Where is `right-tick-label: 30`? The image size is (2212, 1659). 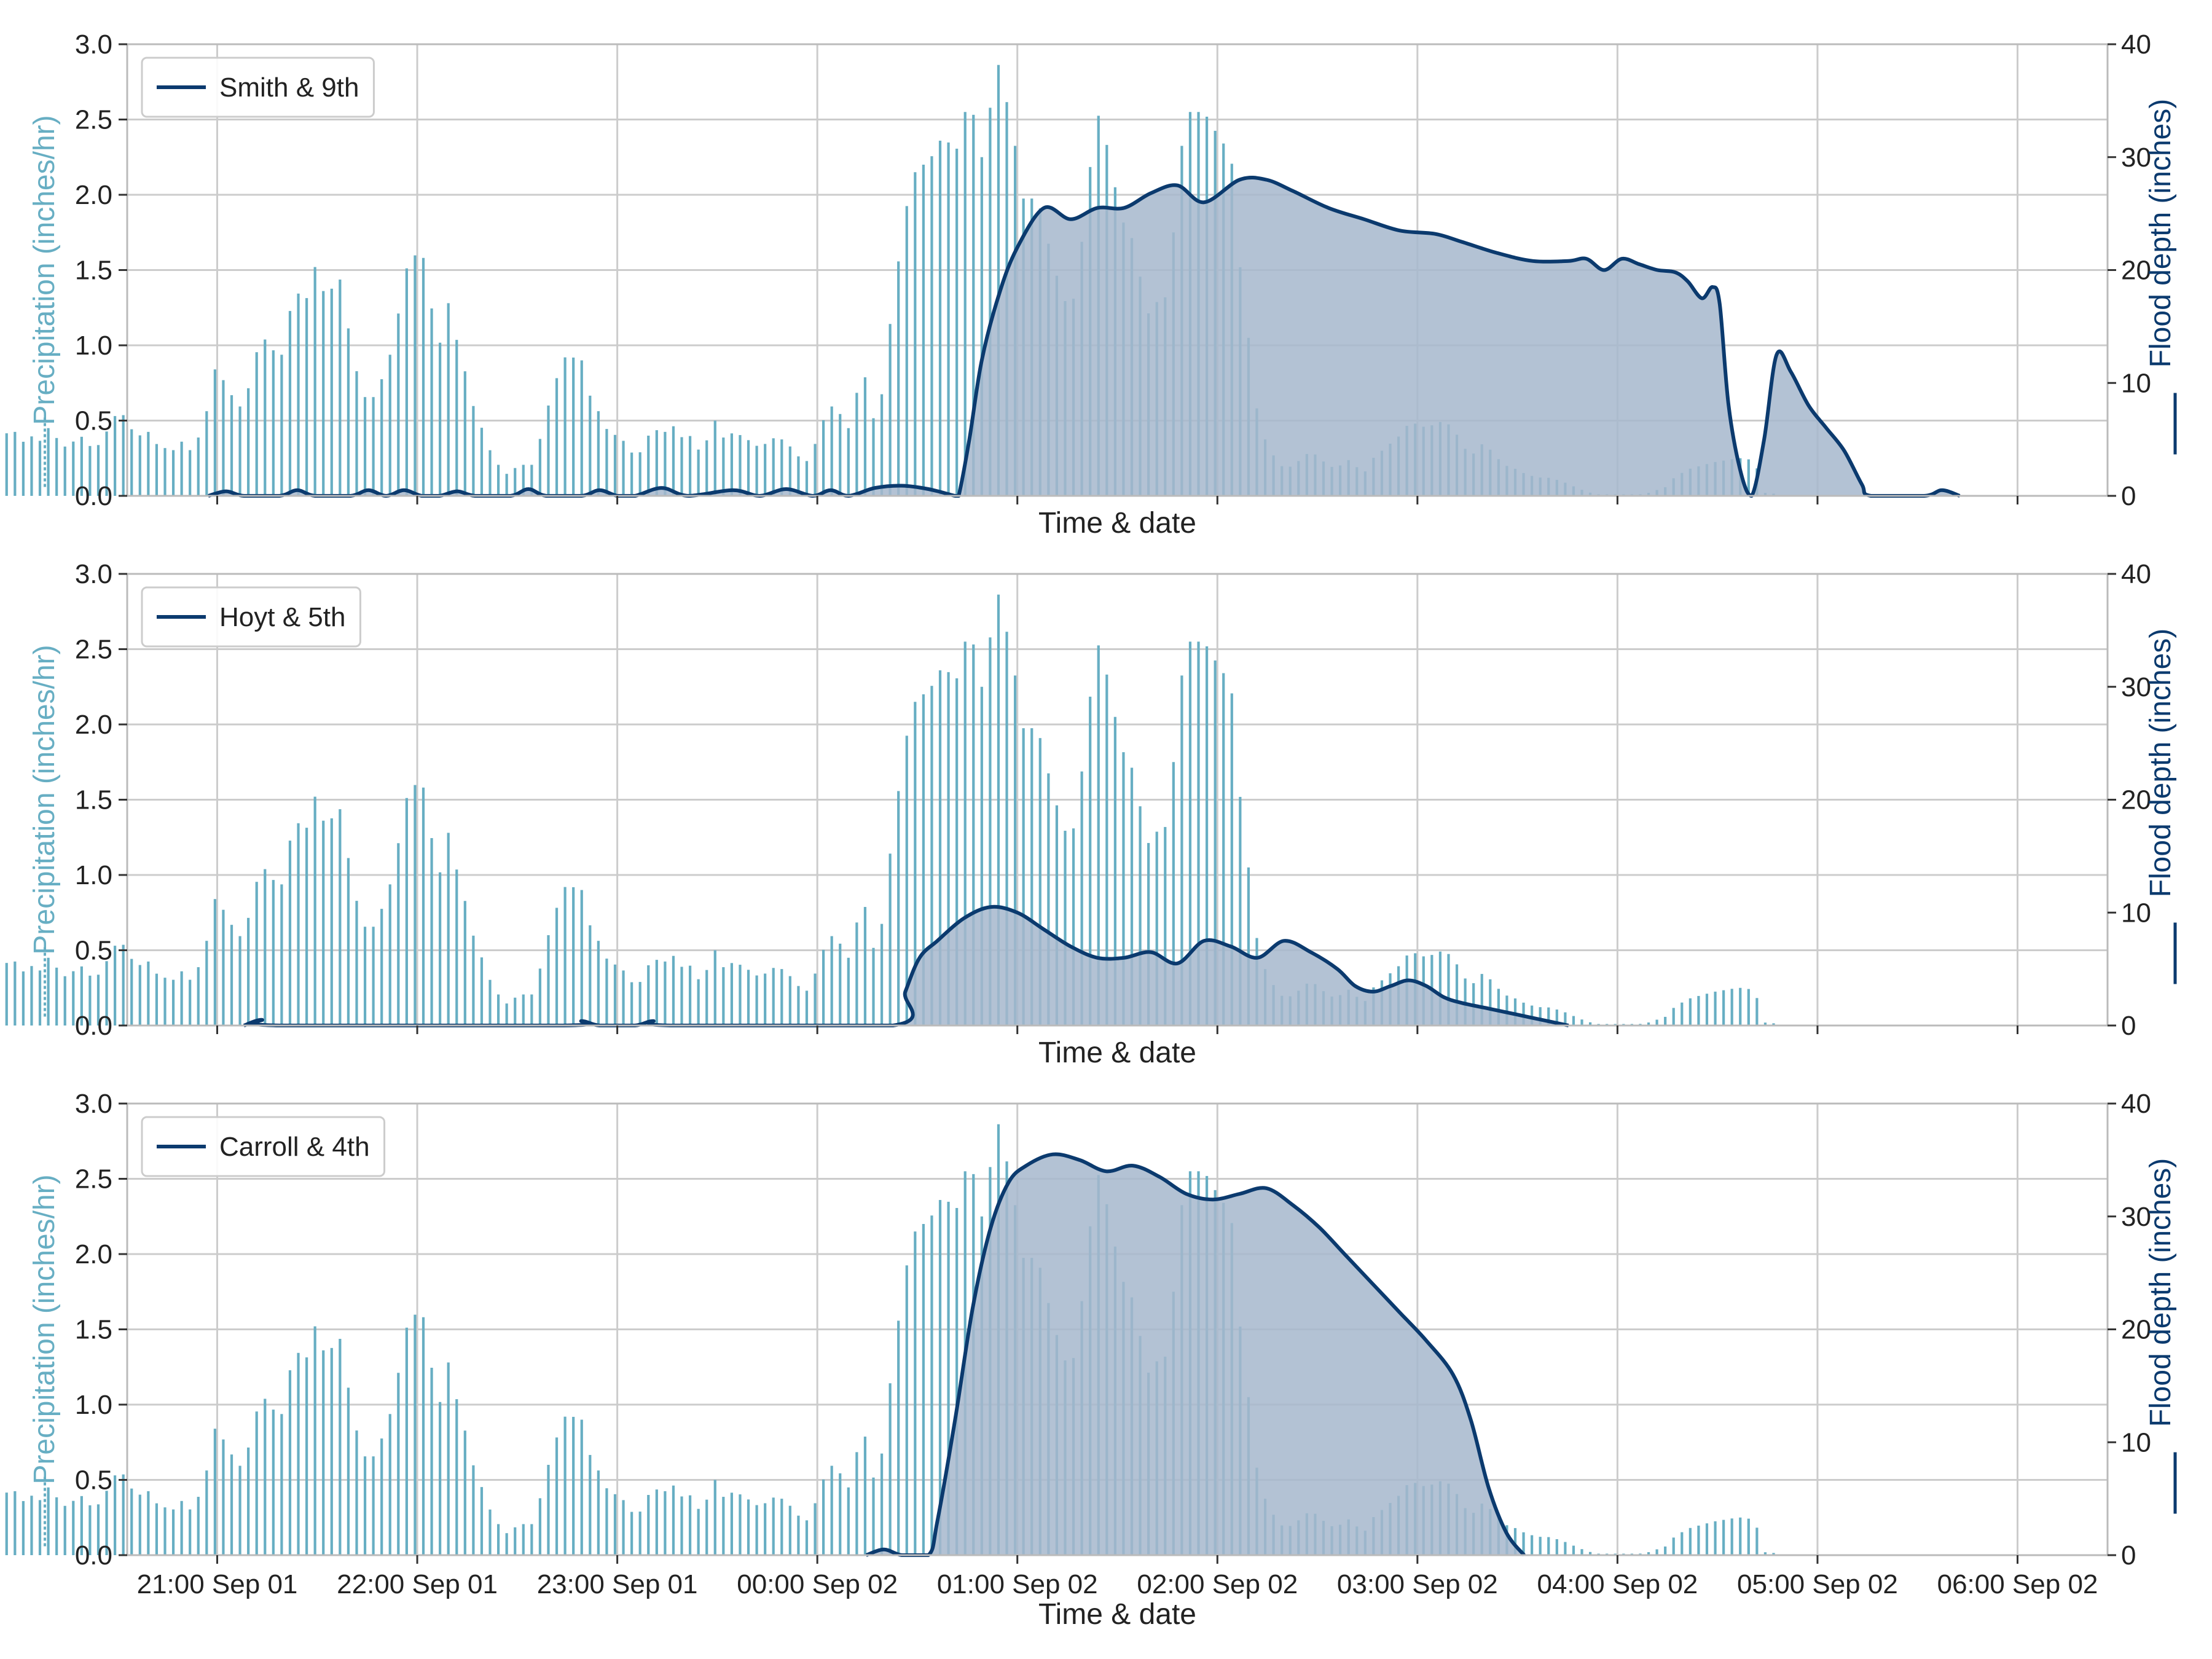 right-tick-label: 30 is located at coordinates (2136, 158).